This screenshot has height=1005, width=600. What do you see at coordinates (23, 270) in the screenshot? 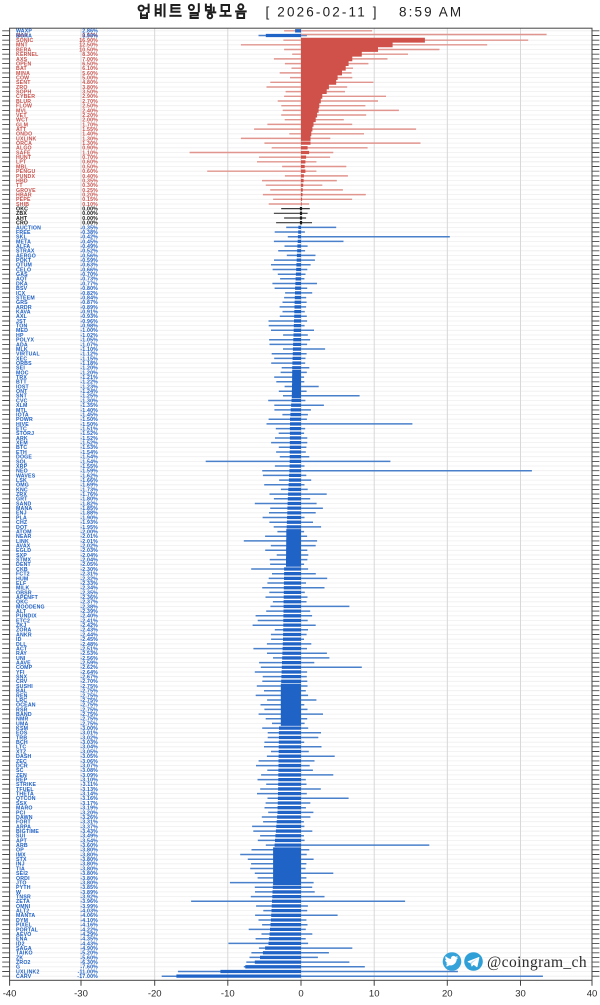
I see `svg-text: CELO` at bounding box center [23, 270].